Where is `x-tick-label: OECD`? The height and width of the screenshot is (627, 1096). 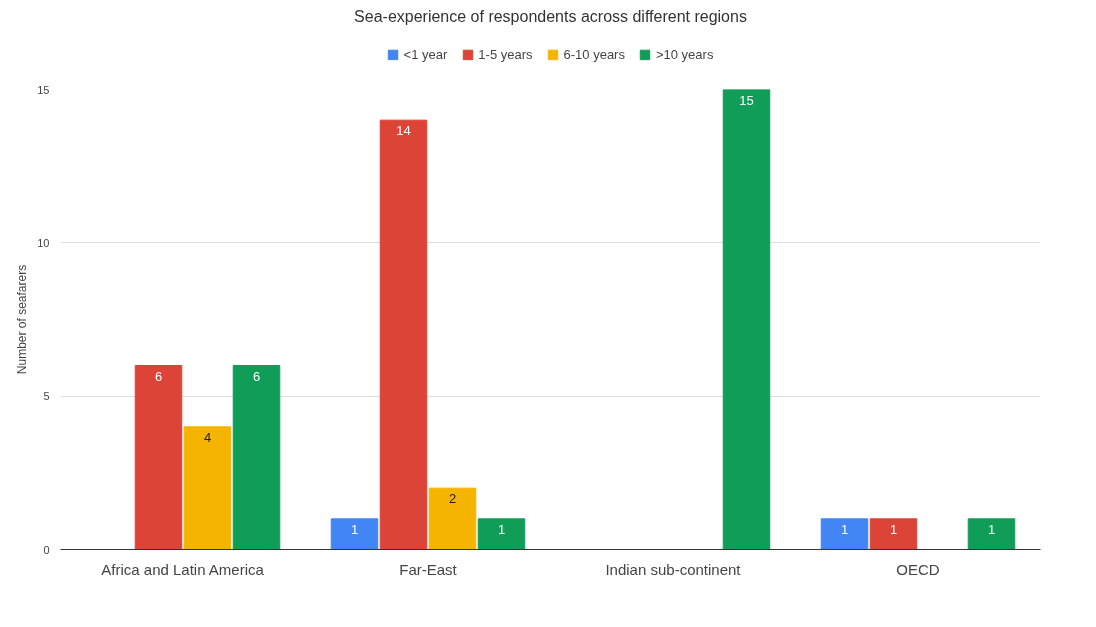
x-tick-label: OECD is located at coordinates (918, 569).